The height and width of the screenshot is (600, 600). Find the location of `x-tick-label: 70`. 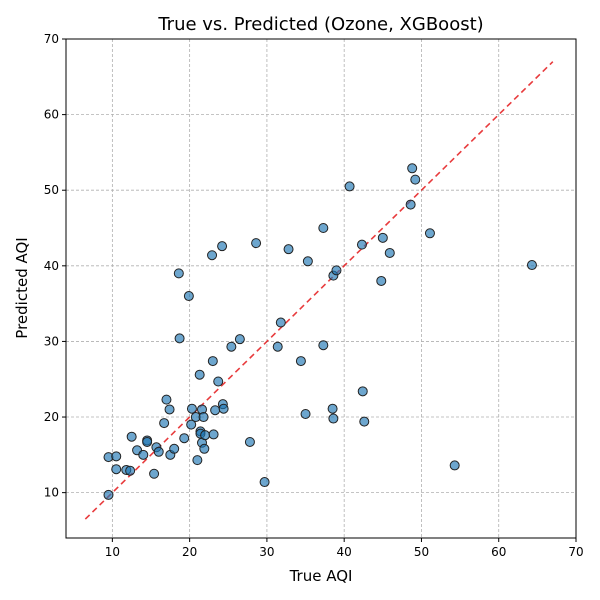

x-tick-label: 70 is located at coordinates (575, 552).